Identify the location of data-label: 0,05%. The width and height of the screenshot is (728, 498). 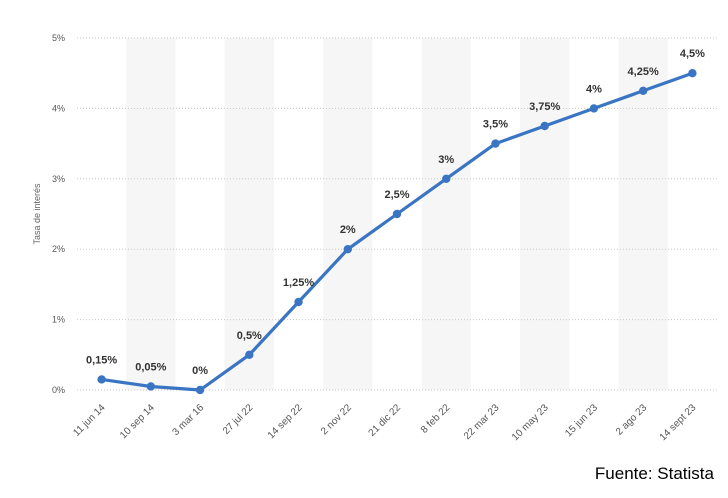
(150, 367).